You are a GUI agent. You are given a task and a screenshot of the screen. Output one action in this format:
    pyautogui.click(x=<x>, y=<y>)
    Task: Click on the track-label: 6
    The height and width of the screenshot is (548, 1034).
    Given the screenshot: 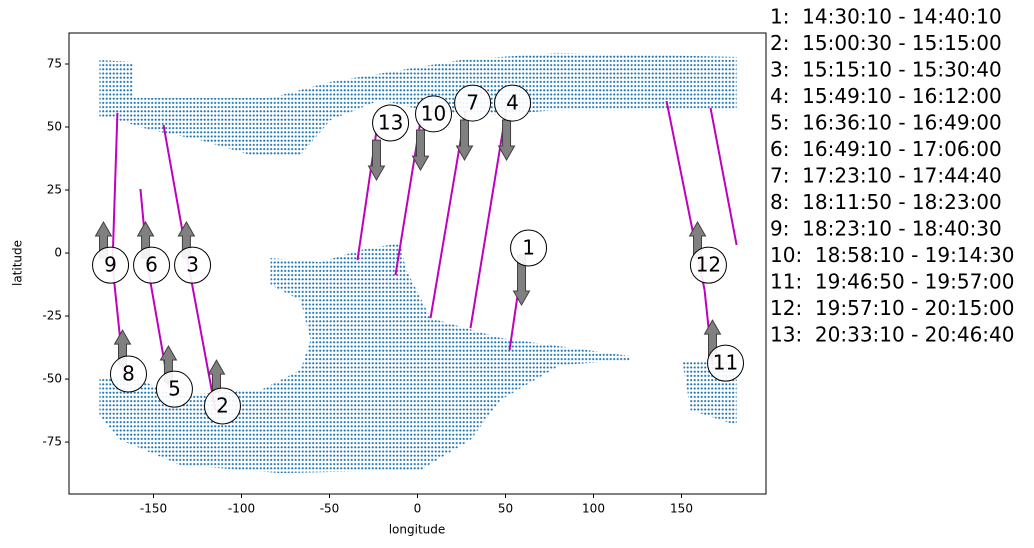 What is the action you would take?
    pyautogui.click(x=151, y=265)
    